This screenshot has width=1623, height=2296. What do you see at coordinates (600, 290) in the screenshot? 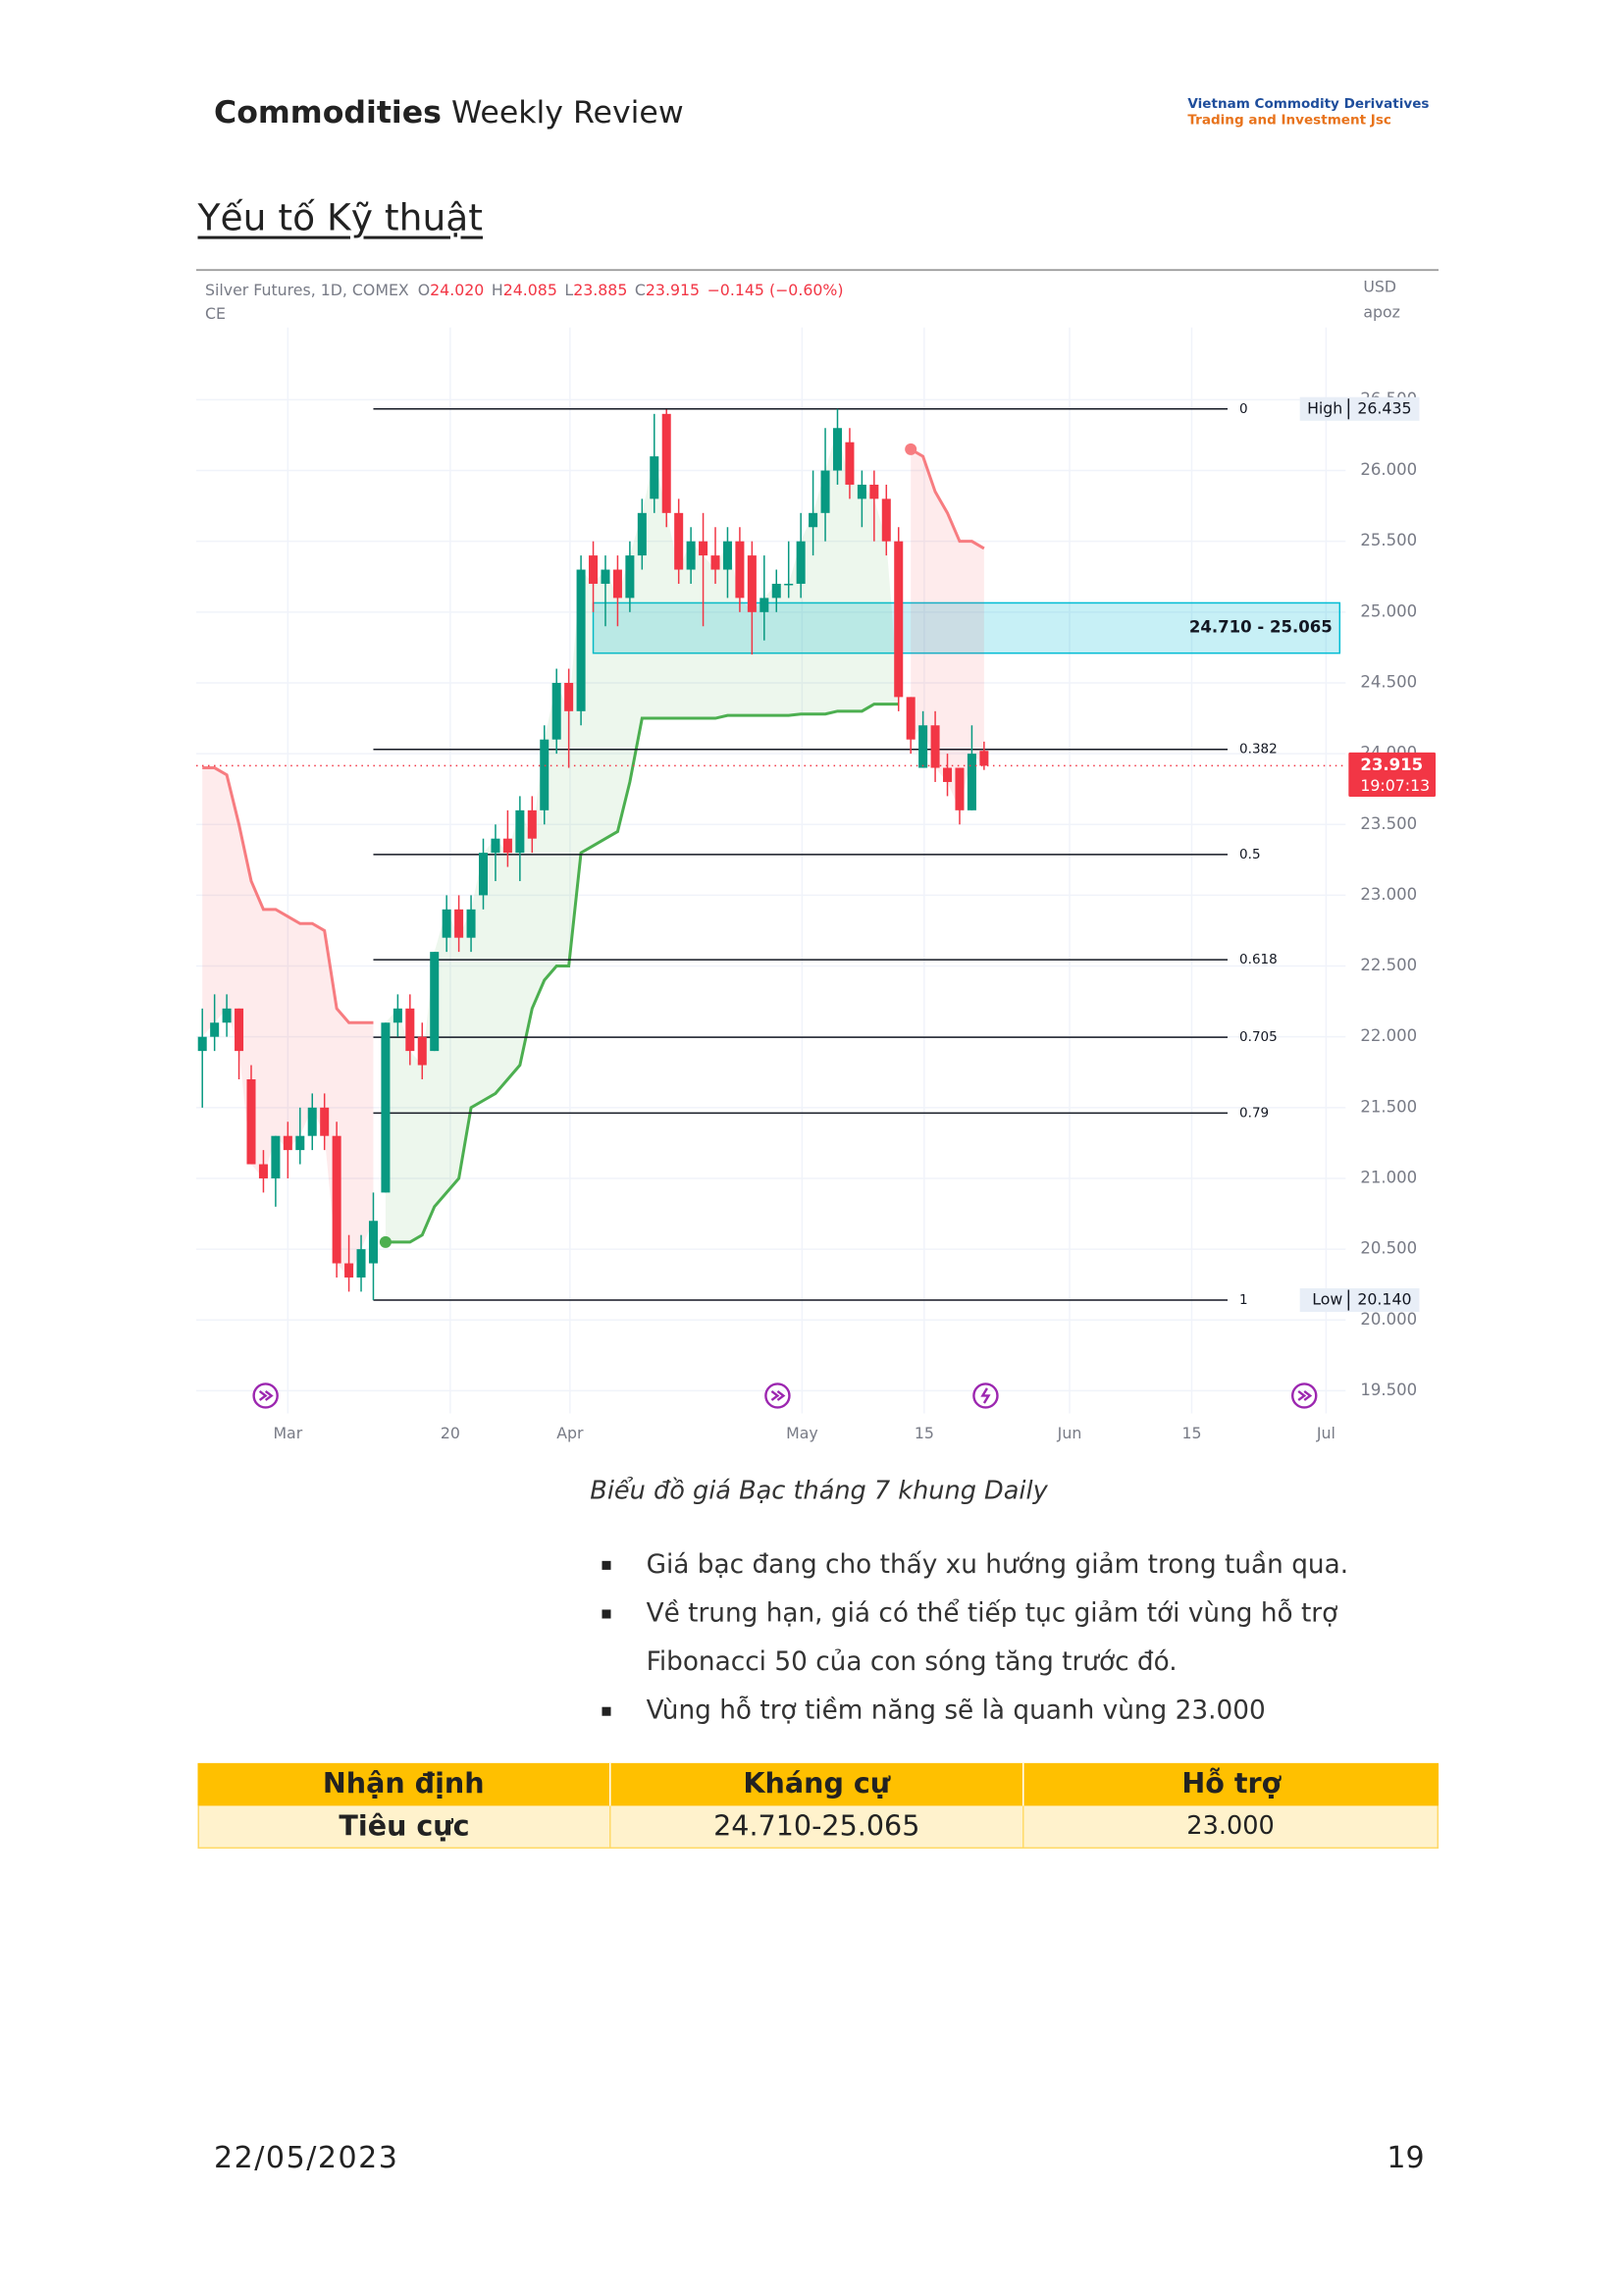
I see `legend-value: 23.885` at bounding box center [600, 290].